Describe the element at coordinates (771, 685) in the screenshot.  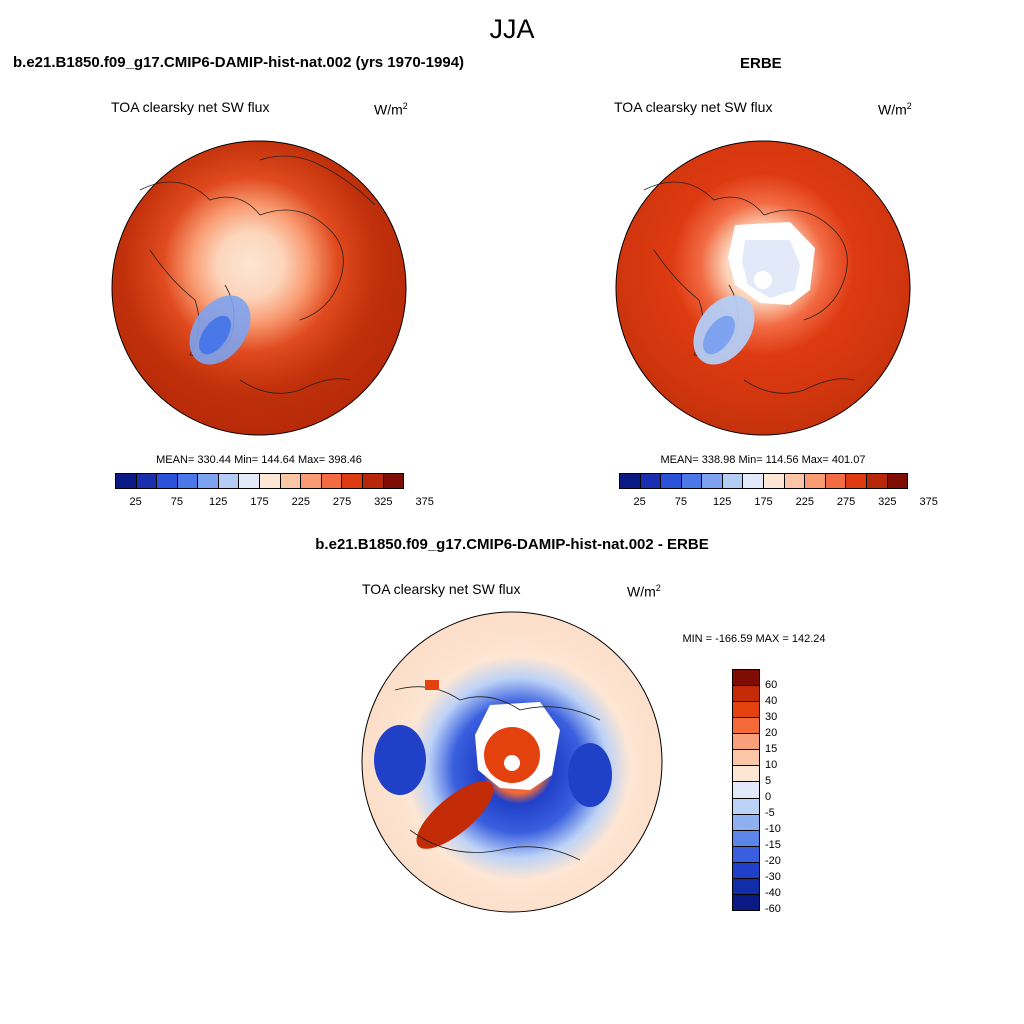
I see `colorbar-tick-label: 60` at that location.